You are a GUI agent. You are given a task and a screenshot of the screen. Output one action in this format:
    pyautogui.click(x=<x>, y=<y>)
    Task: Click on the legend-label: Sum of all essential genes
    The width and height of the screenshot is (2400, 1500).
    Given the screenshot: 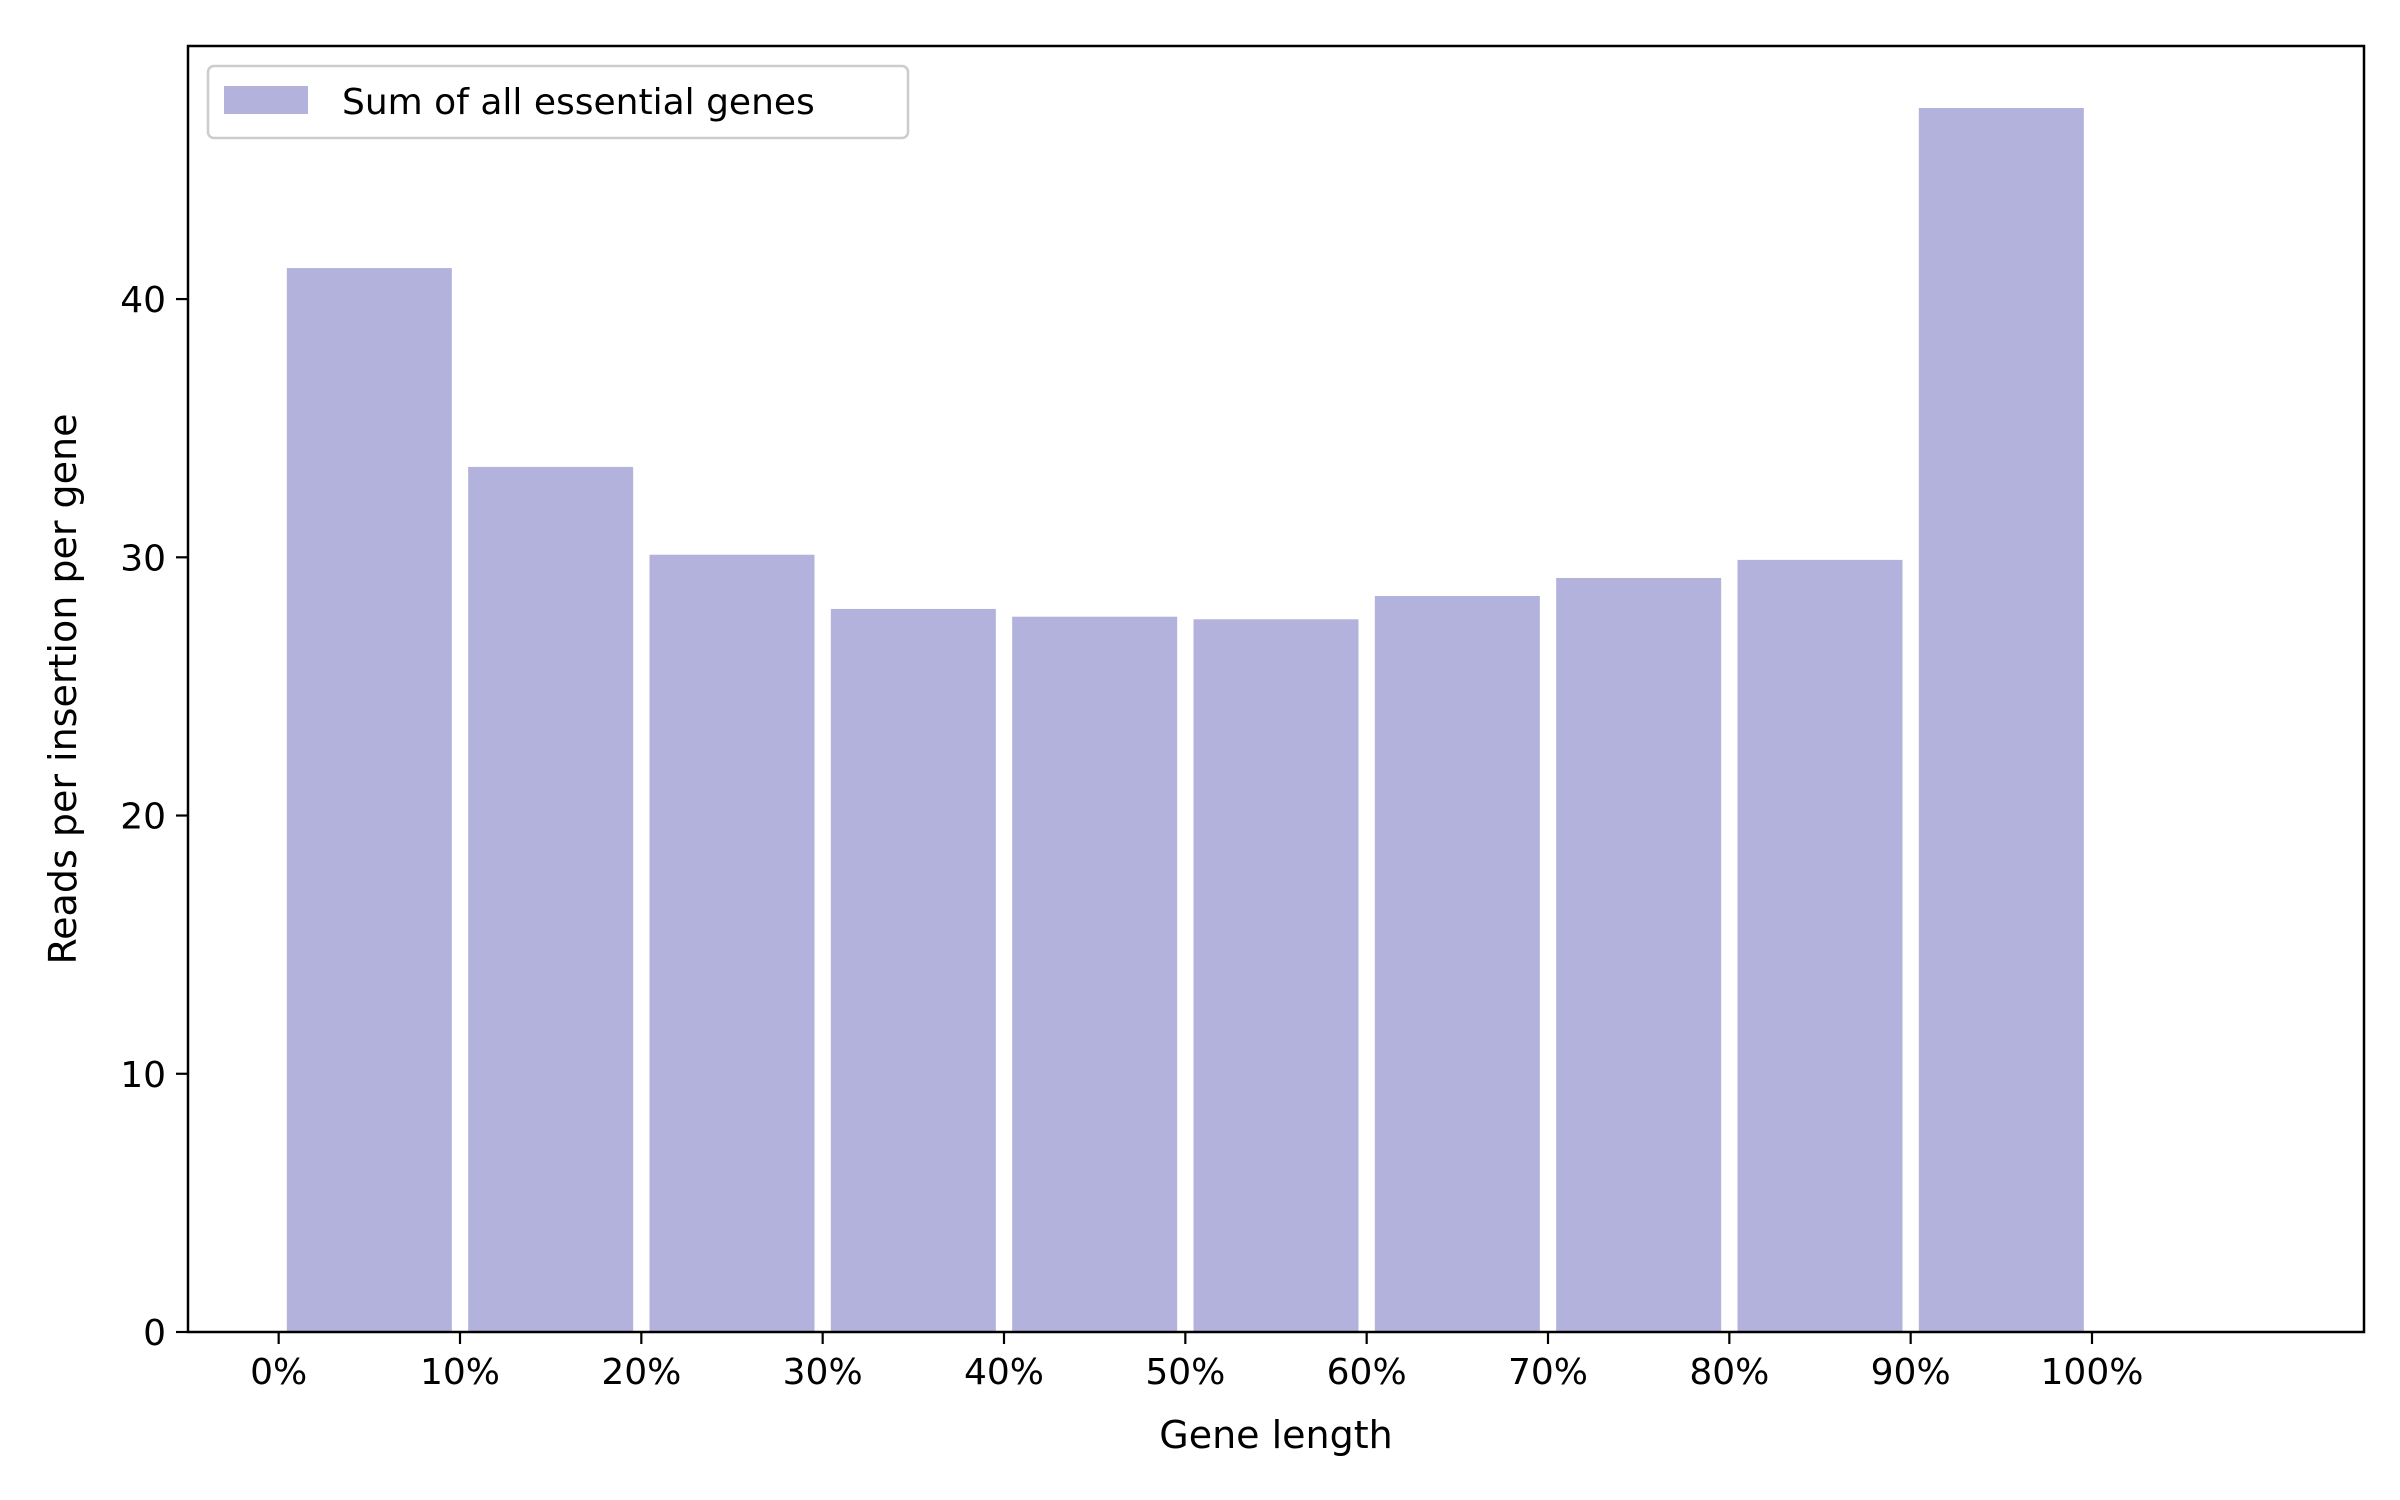 What is the action you would take?
    pyautogui.click(x=578, y=102)
    